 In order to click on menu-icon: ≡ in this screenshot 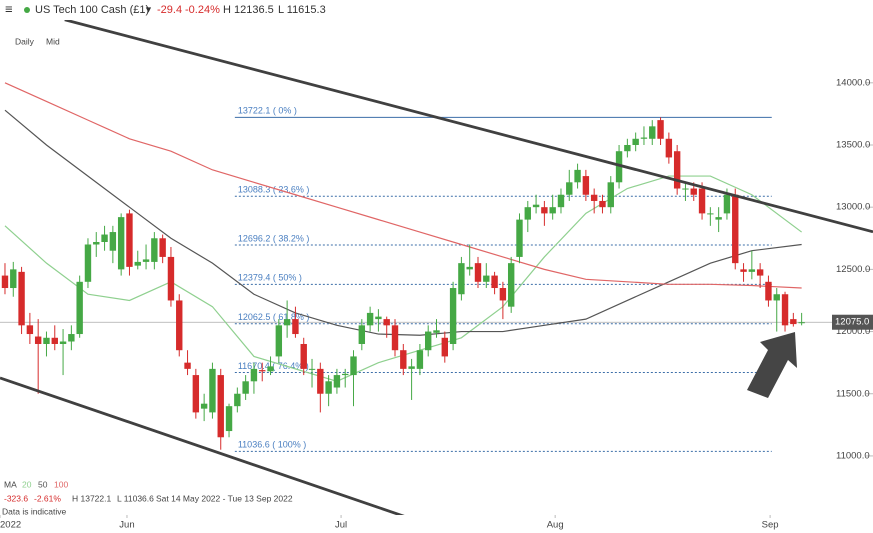, I will do `click(9, 8)`.